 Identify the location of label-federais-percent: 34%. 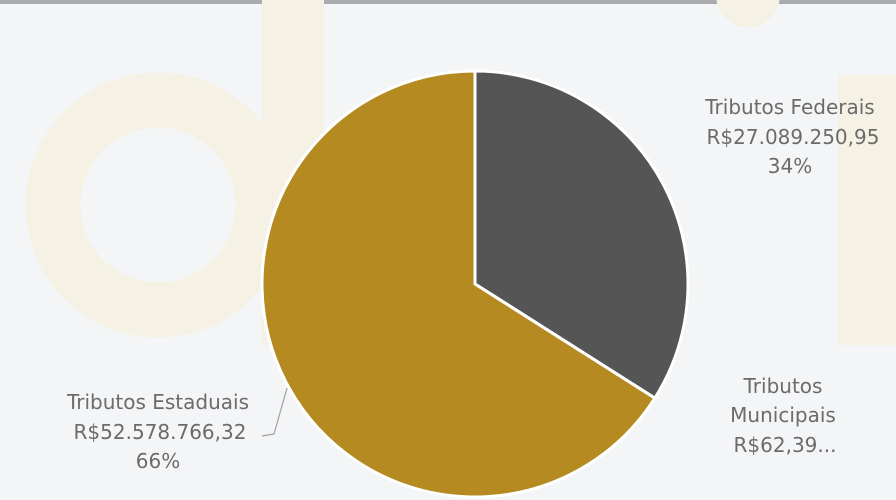
(790, 166).